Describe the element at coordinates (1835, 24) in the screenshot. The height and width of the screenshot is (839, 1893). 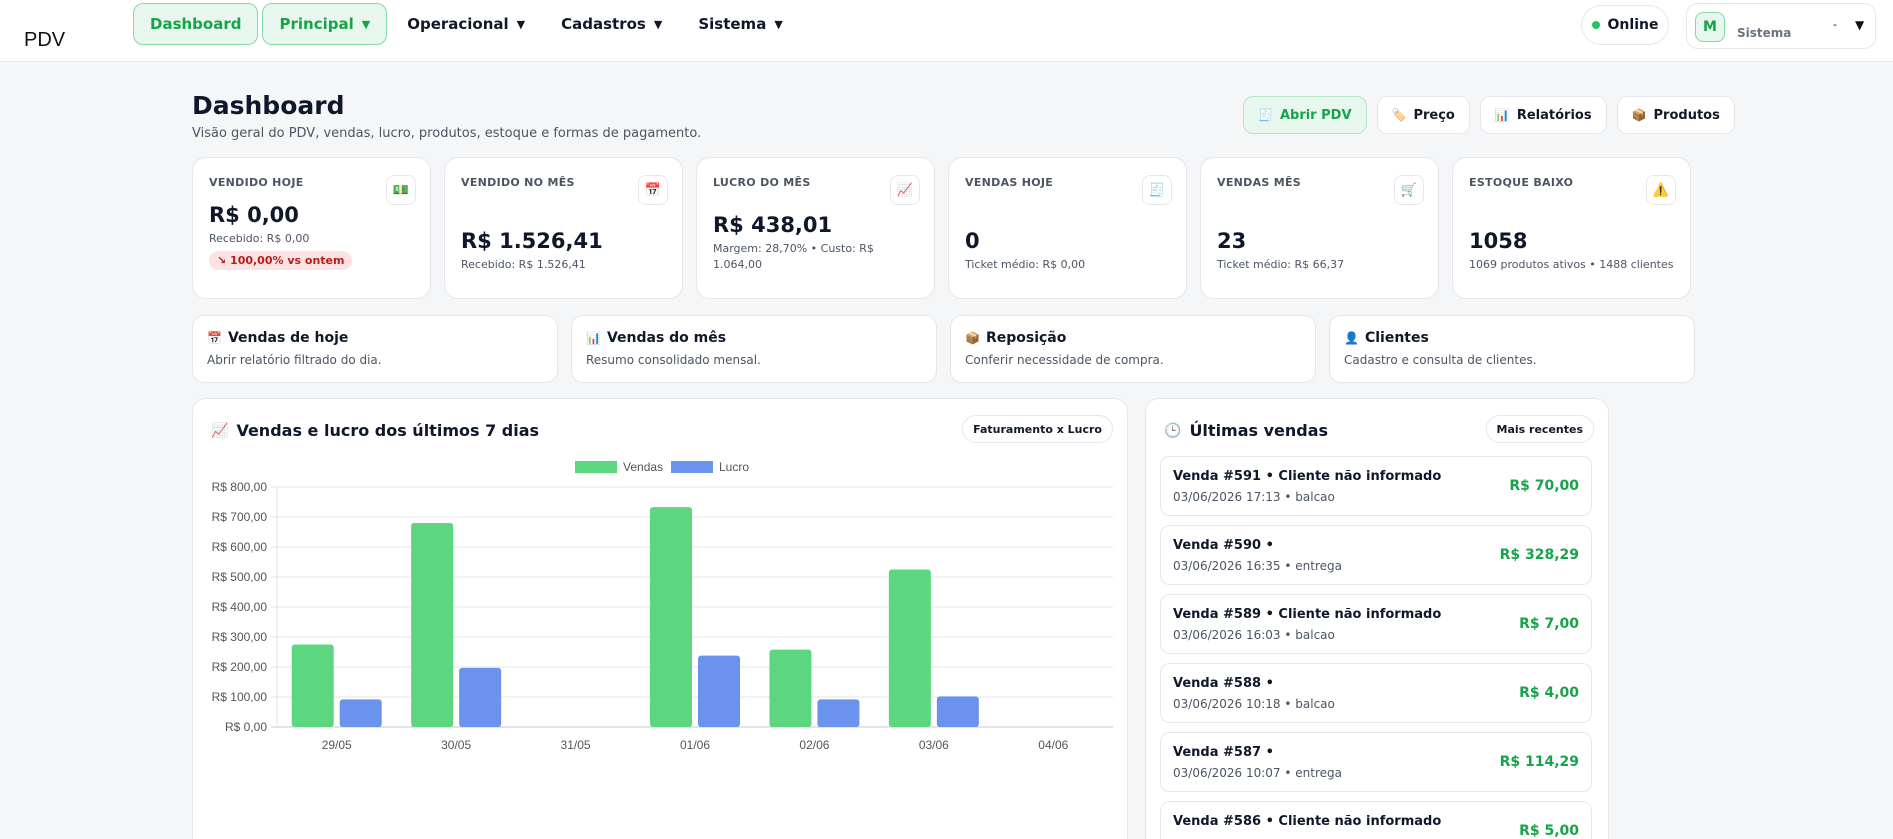
I see `user-name: -` at that location.